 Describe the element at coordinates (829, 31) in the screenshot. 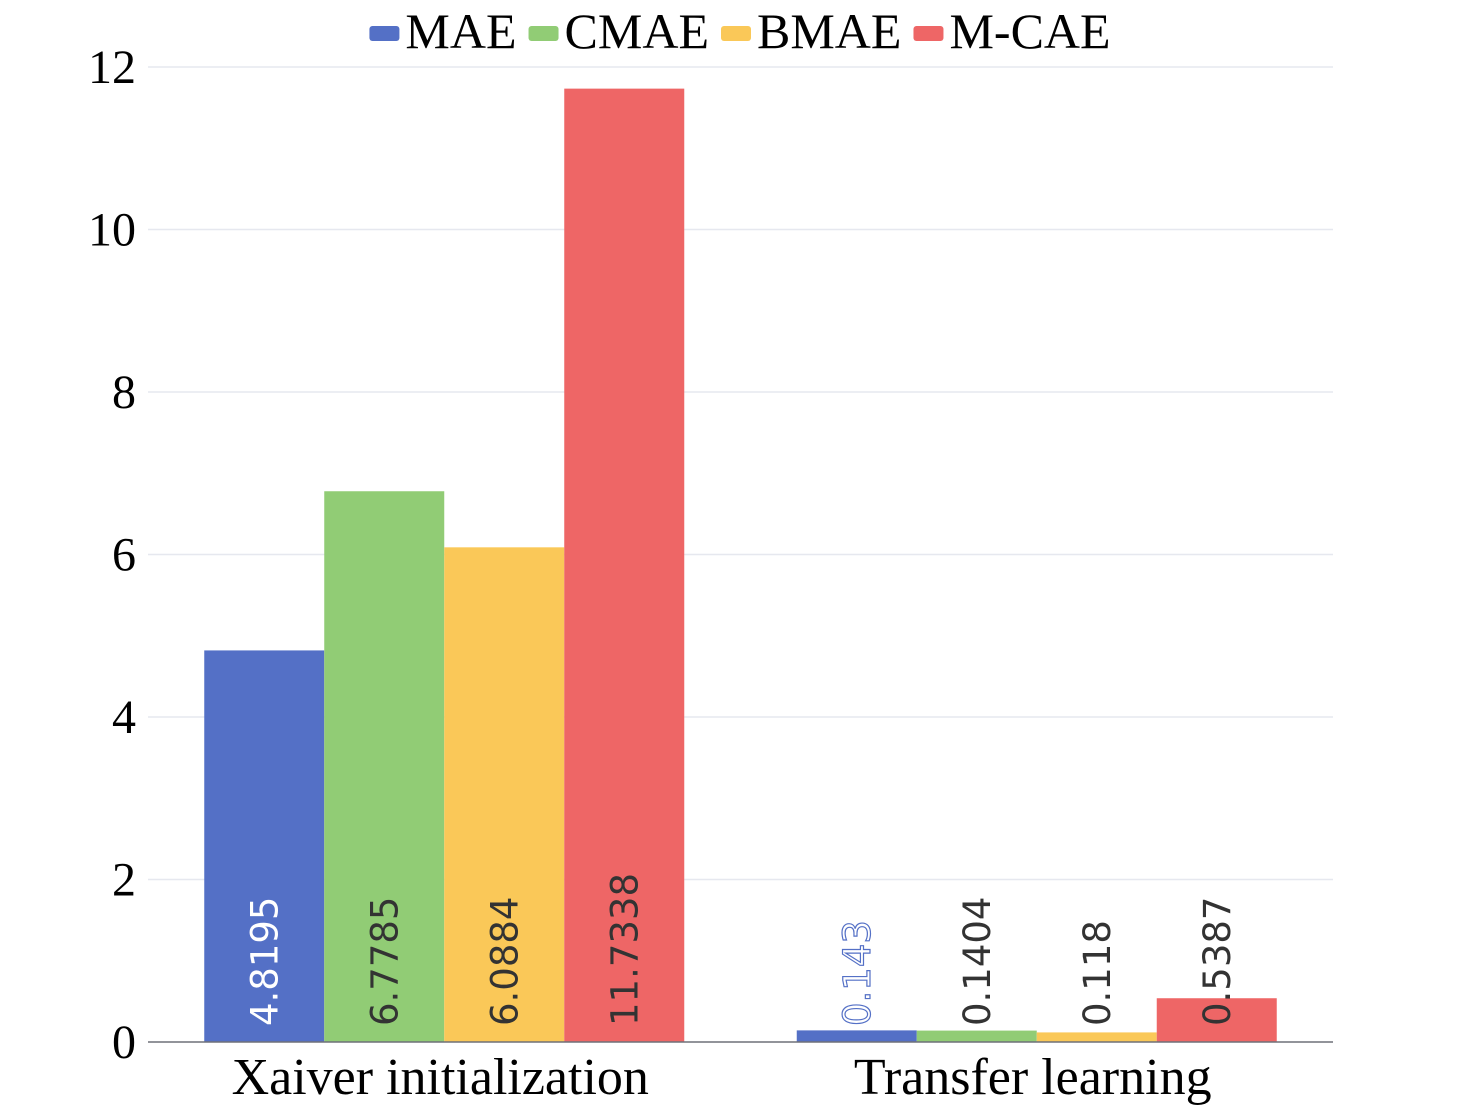

I see `legend-label: BMAE` at that location.